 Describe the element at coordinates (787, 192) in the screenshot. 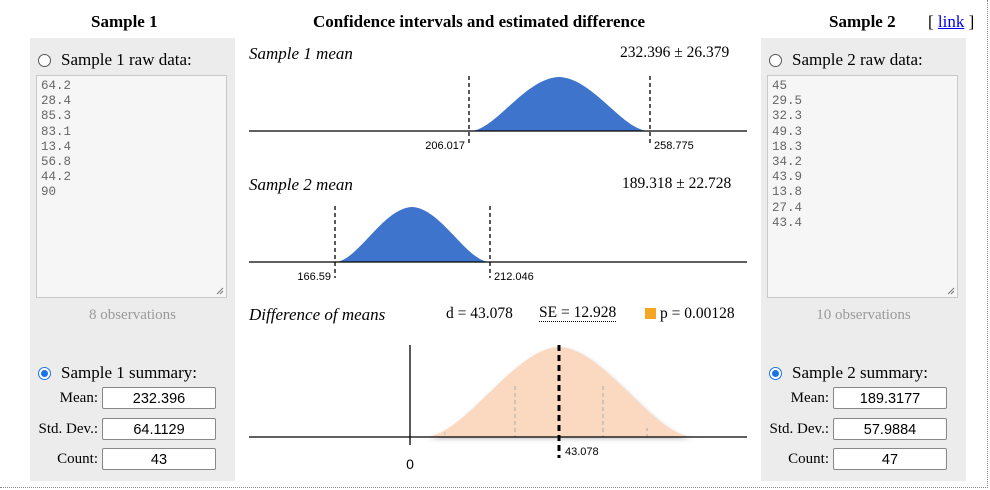

I see `raw-value: 13.8` at that location.